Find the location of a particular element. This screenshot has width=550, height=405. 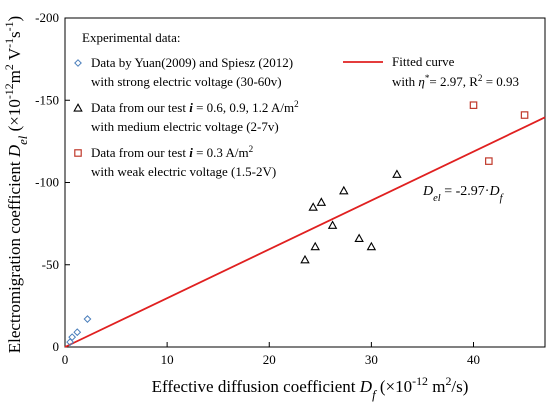

x-tick-label: 40 is located at coordinates (473, 359).